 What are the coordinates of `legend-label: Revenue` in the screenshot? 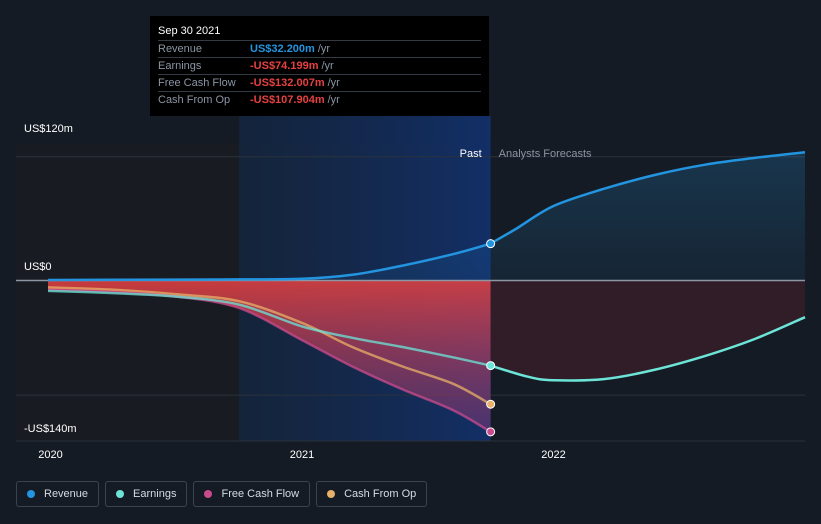 It's located at (66, 494).